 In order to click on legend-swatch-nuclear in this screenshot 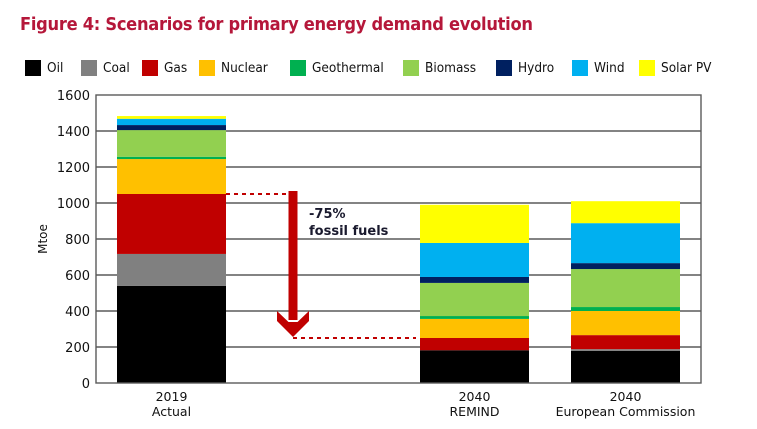, I will do `click(207, 68)`.